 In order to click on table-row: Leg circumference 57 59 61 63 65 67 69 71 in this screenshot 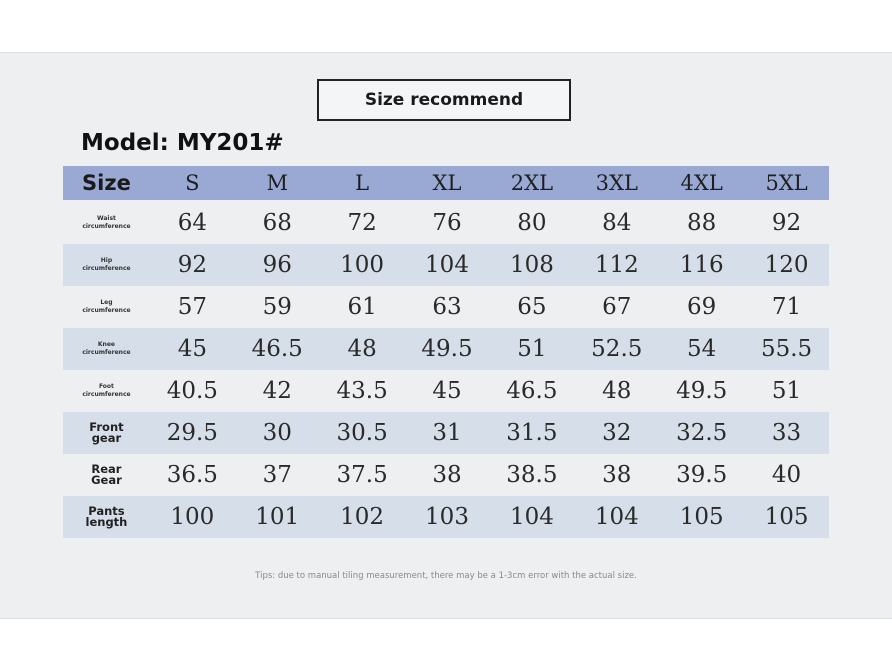, I will do `click(446, 307)`.